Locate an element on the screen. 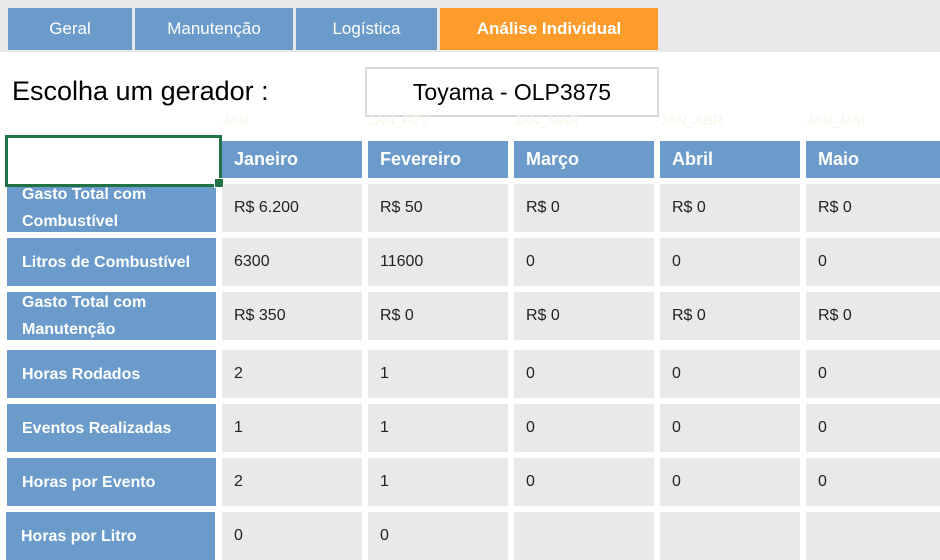 The height and width of the screenshot is (560, 940). choose-generator-label: Escolha um gerador : is located at coordinates (140, 91).